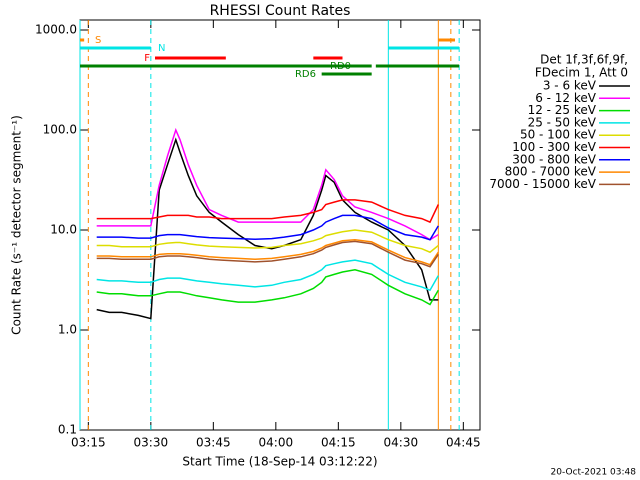 Image resolution: width=640 pixels, height=480 pixels. What do you see at coordinates (17, 225) in the screenshot?
I see `y-axis-label: Count Rate (s⁻¹ detector segment⁻¹)` at bounding box center [17, 225].